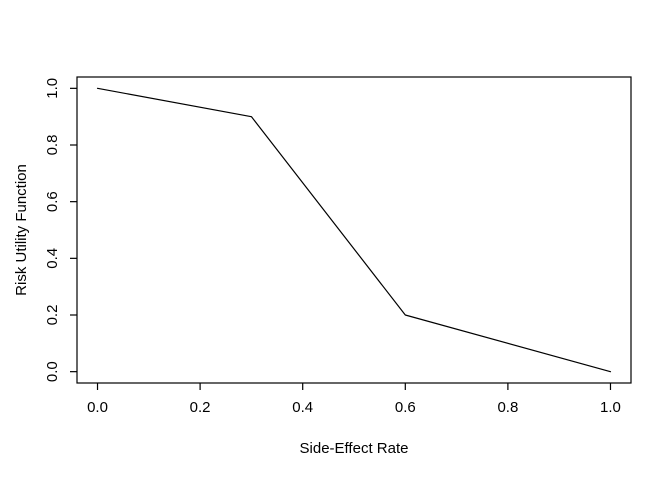 The height and width of the screenshot is (480, 672). What do you see at coordinates (52, 145) in the screenshot?
I see `y-axis-tick-label: 0.8` at bounding box center [52, 145].